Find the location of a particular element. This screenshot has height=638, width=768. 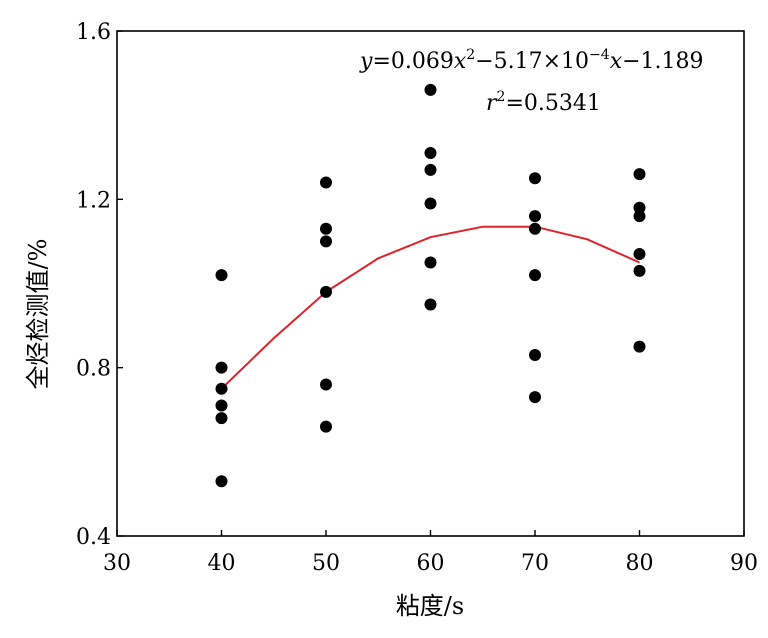

r2-val: =0.5341 is located at coordinates (552, 103).